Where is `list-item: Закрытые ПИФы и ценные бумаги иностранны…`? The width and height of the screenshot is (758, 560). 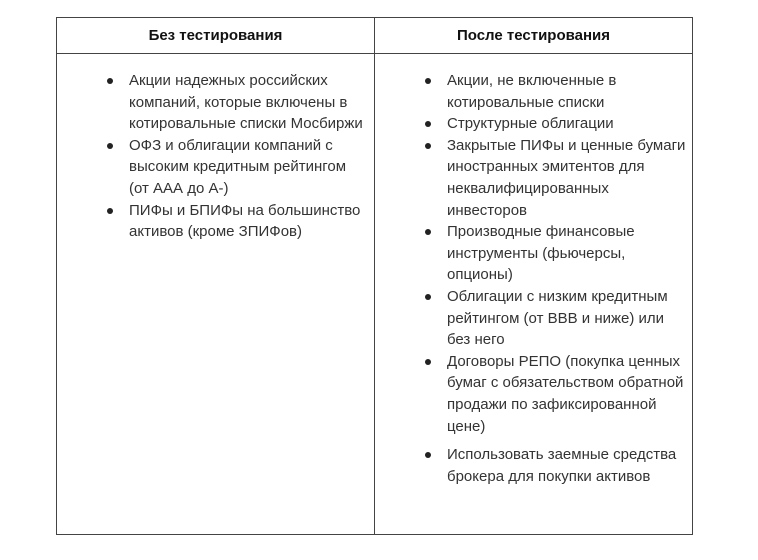
list-item: Закрытые ПИФы и ценные бумаги иностранны… is located at coordinates (532, 178).